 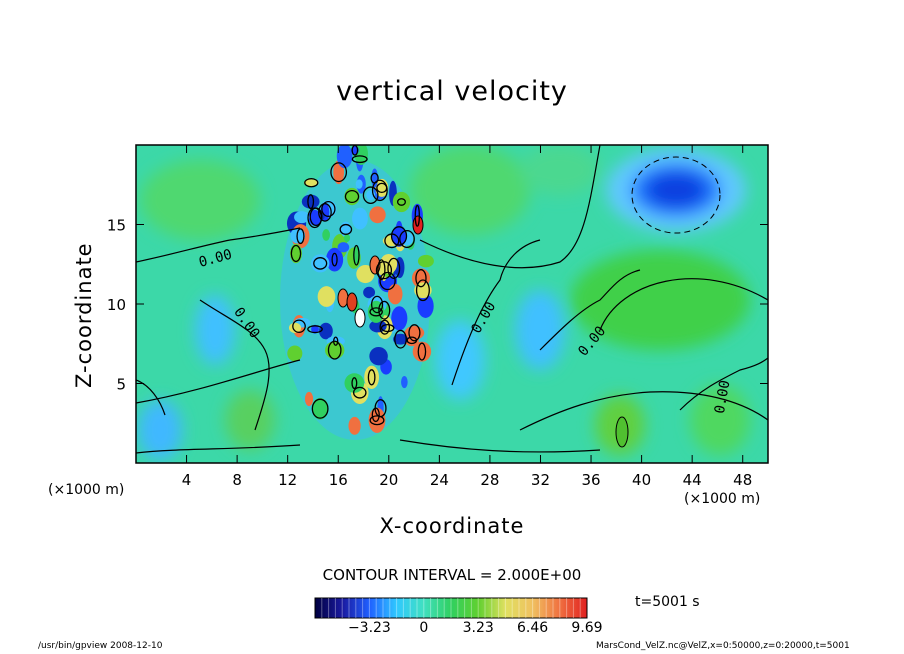 What do you see at coordinates (452, 91) in the screenshot?
I see `chart-title: vertical velocity` at bounding box center [452, 91].